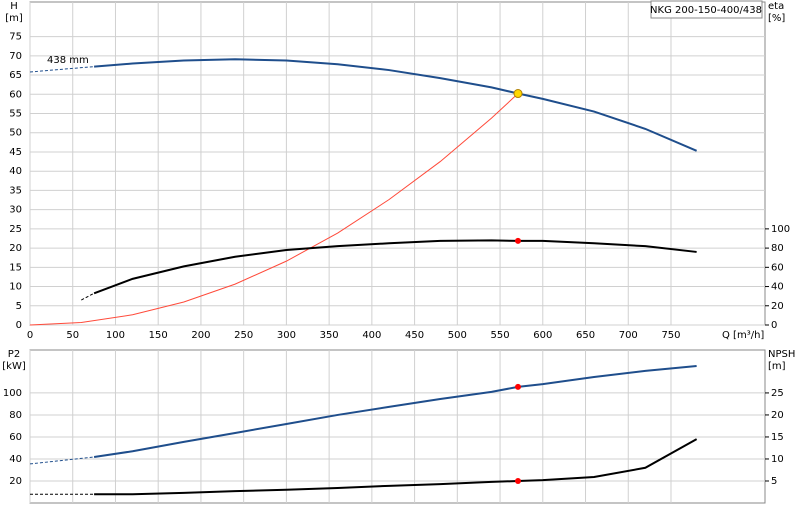 Image resolution: width=800 pixels, height=520 pixels. What do you see at coordinates (542, 335) in the screenshot?
I see `x-tick-label: 600` at bounding box center [542, 335].